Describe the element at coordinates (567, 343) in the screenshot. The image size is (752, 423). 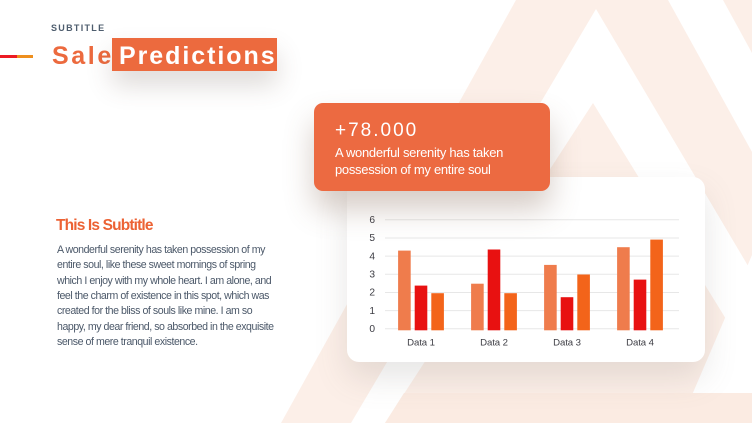
I see `svg-text: Data 3` at that location.